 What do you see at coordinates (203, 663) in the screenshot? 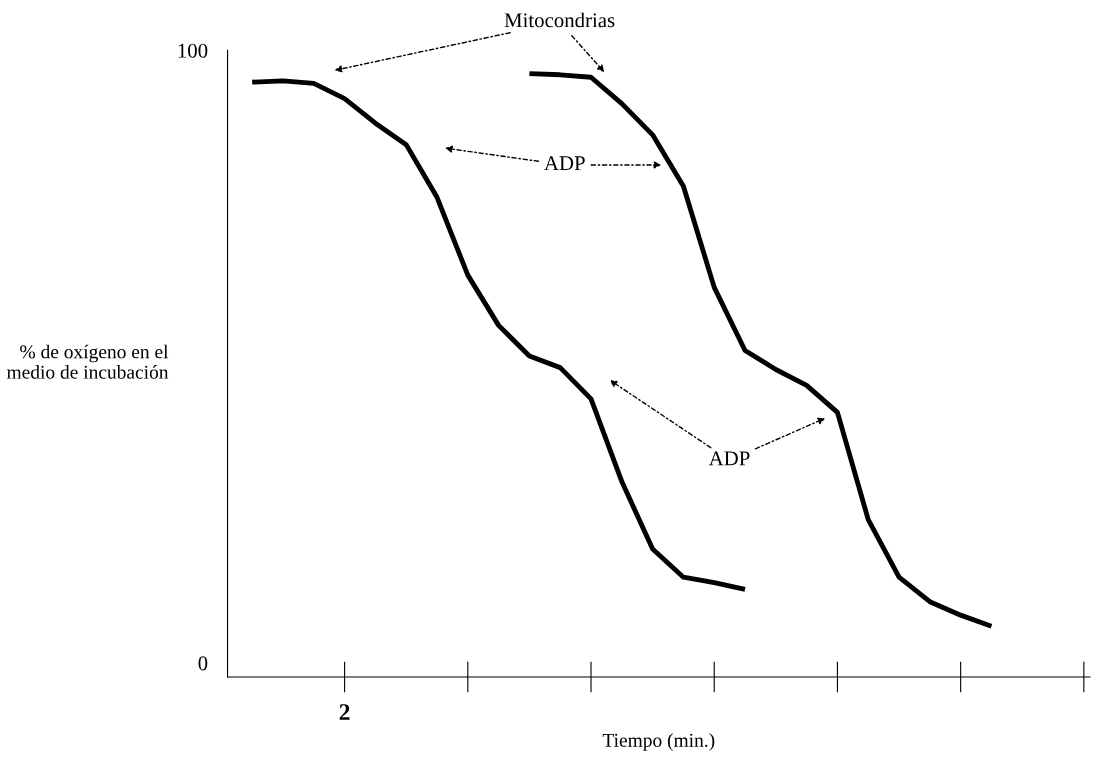
I see `y-tick-label: 0` at bounding box center [203, 663].